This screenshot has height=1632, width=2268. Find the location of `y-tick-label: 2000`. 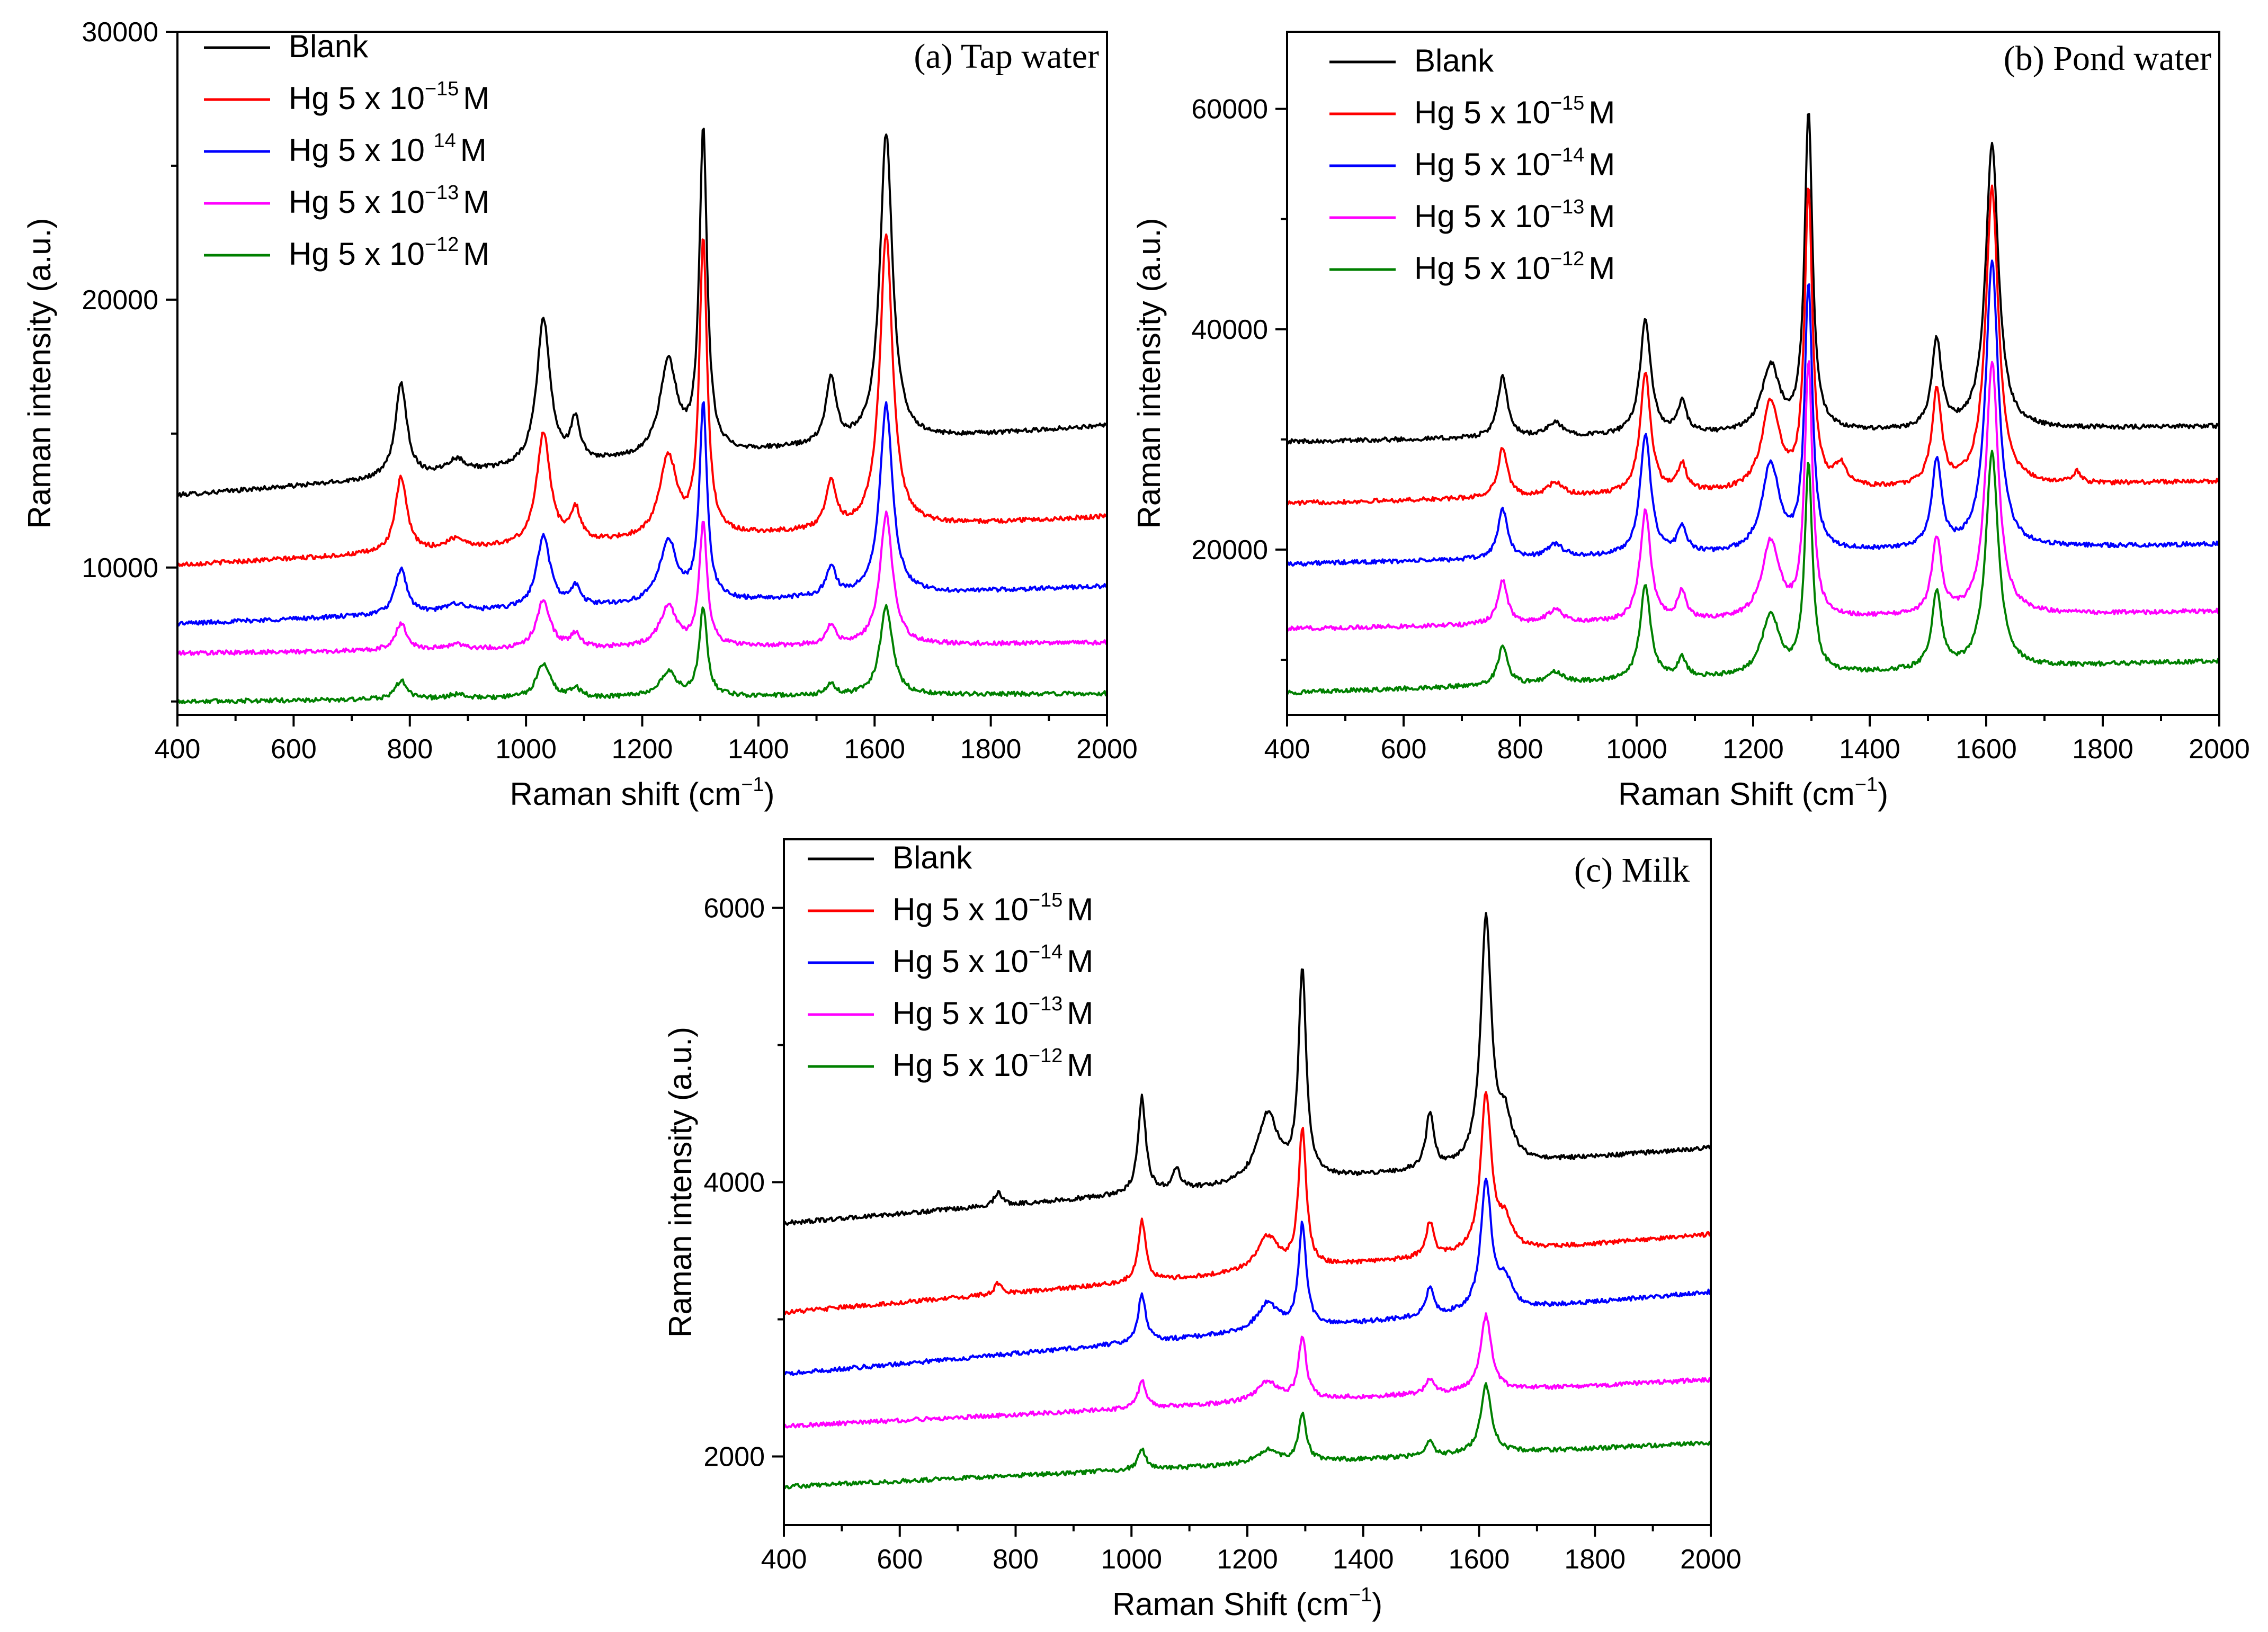

y-tick-label: 2000 is located at coordinates (734, 1457).